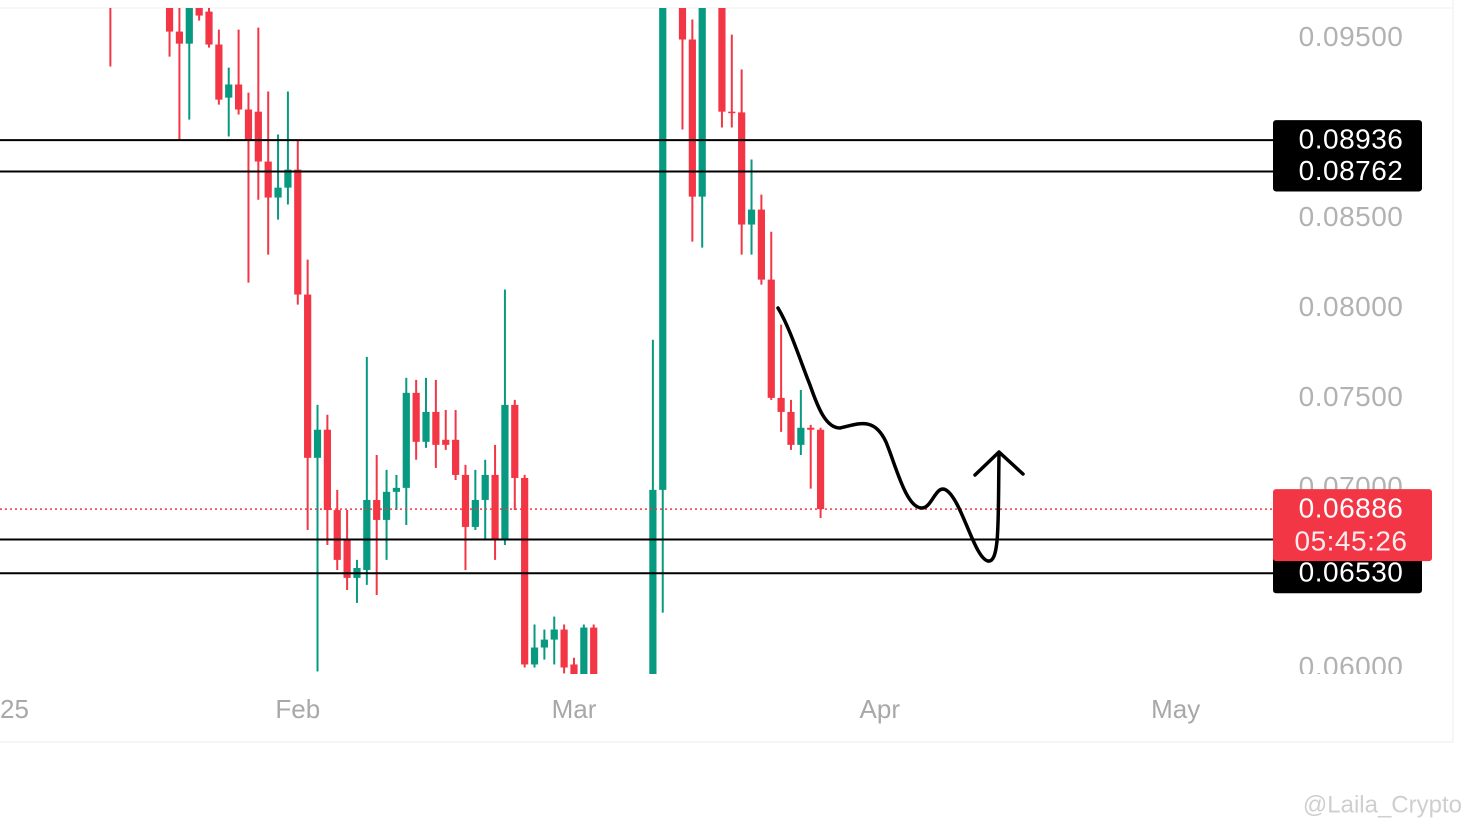  Describe the element at coordinates (900, 434) in the screenshot. I see `drawn-projection` at that location.